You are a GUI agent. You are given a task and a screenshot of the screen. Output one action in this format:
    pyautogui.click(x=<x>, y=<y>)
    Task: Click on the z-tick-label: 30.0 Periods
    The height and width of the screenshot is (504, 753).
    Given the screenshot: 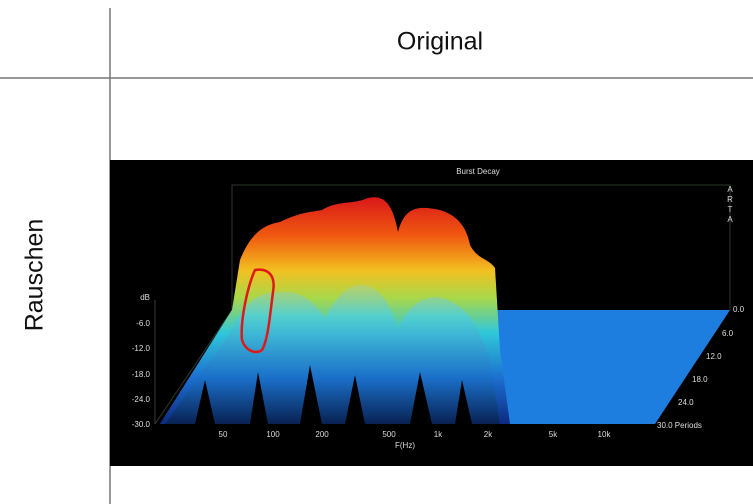 What is the action you would take?
    pyautogui.click(x=679, y=425)
    